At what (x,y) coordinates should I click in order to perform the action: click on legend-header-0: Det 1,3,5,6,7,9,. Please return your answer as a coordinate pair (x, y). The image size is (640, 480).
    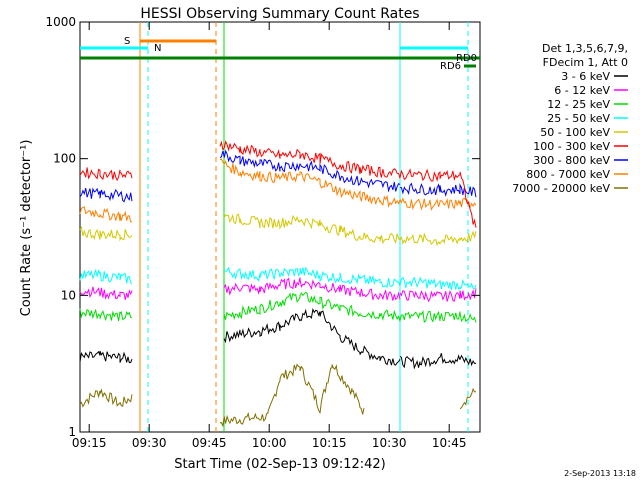
    Looking at the image, I should click on (585, 48).